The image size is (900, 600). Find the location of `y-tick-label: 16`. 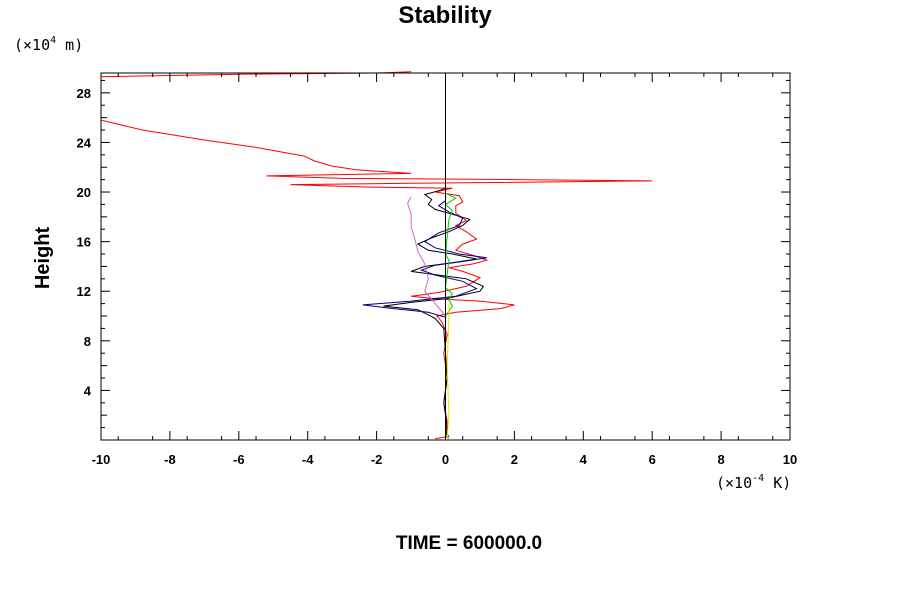

y-tick-label: 16 is located at coordinates (84, 242).